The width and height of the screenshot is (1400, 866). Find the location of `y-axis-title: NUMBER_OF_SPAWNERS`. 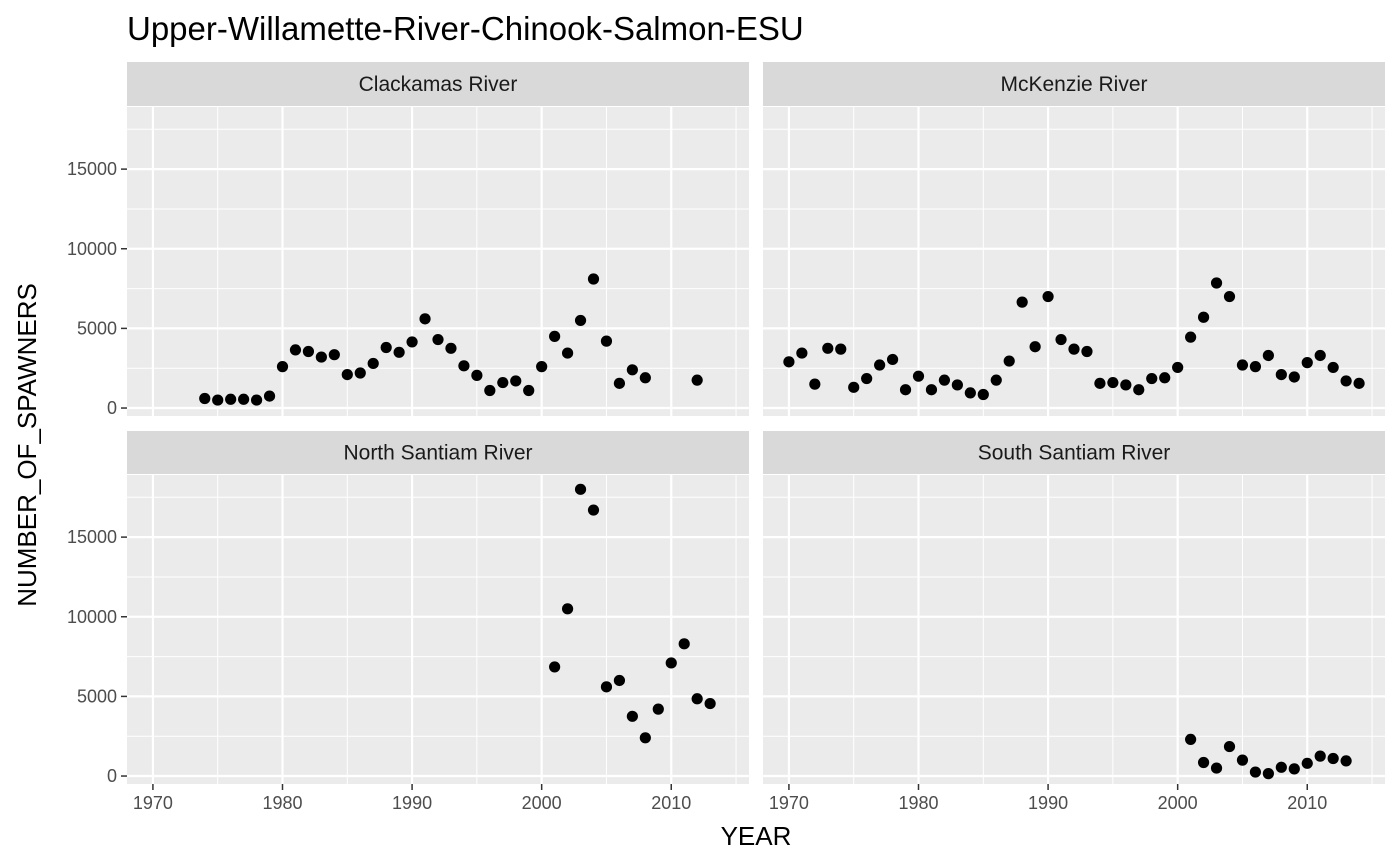

y-axis-title: NUMBER_OF_SPAWNERS is located at coordinates (27, 445).